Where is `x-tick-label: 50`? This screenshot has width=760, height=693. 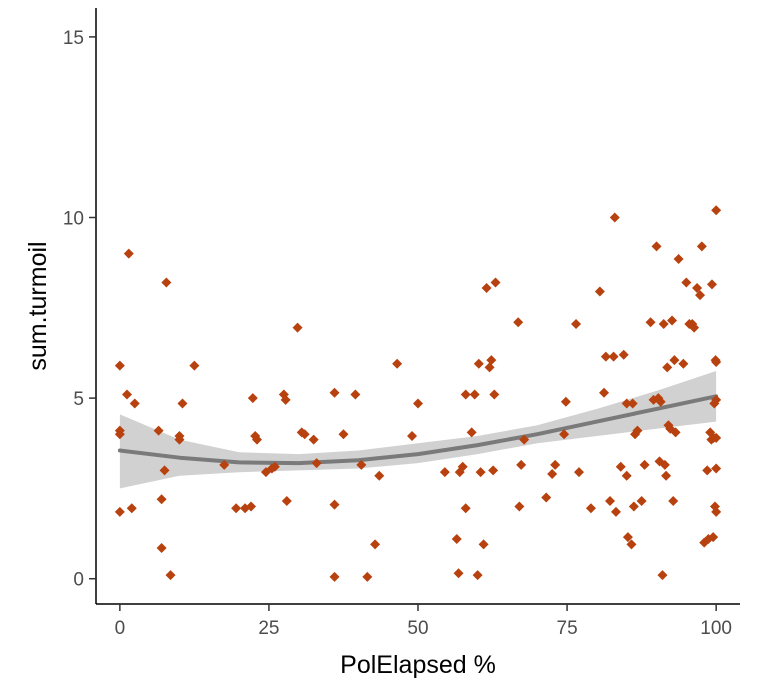 x-tick-label: 50 is located at coordinates (417, 628).